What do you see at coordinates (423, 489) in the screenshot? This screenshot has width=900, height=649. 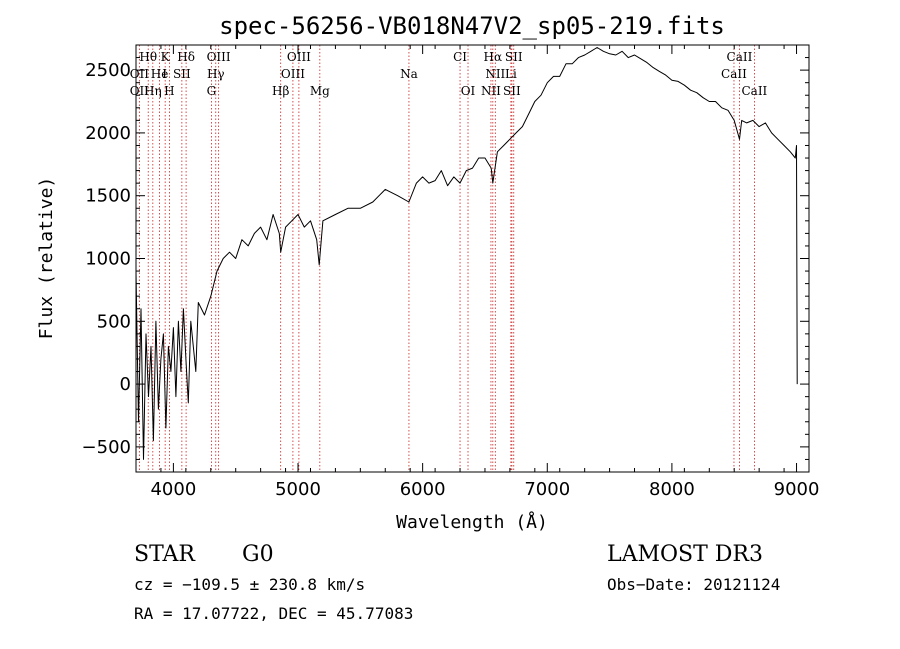 I see `x-tick-label: 6000` at bounding box center [423, 489].